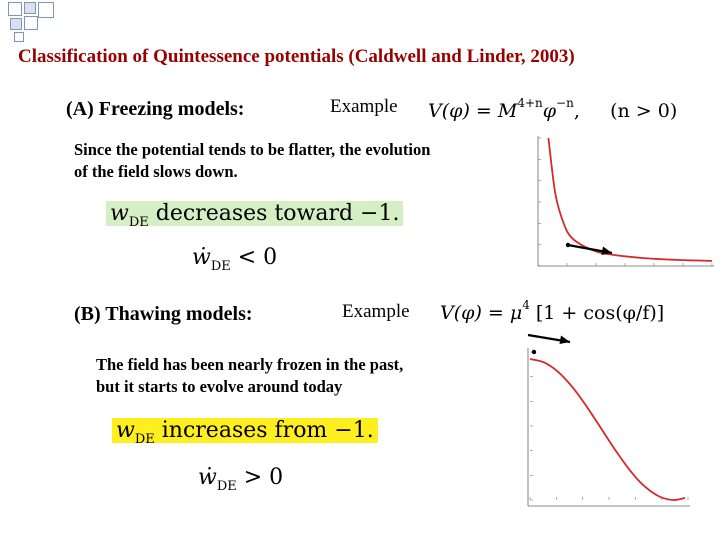  What do you see at coordinates (481, 313) in the screenshot?
I see `potential-lhs: V(φ) = μ` at bounding box center [481, 313].